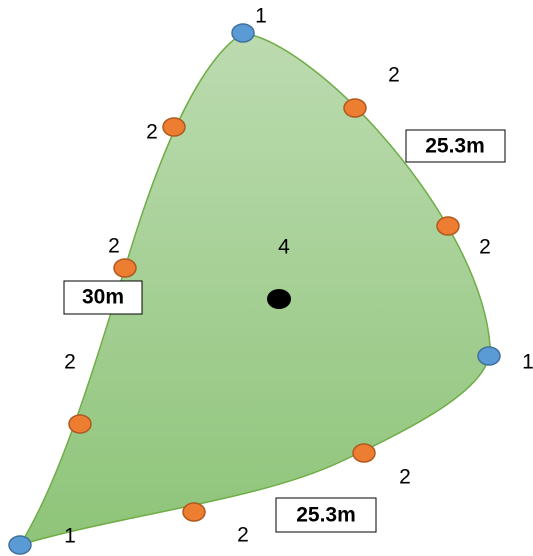  What do you see at coordinates (284, 247) in the screenshot?
I see `center-label: 4` at bounding box center [284, 247].